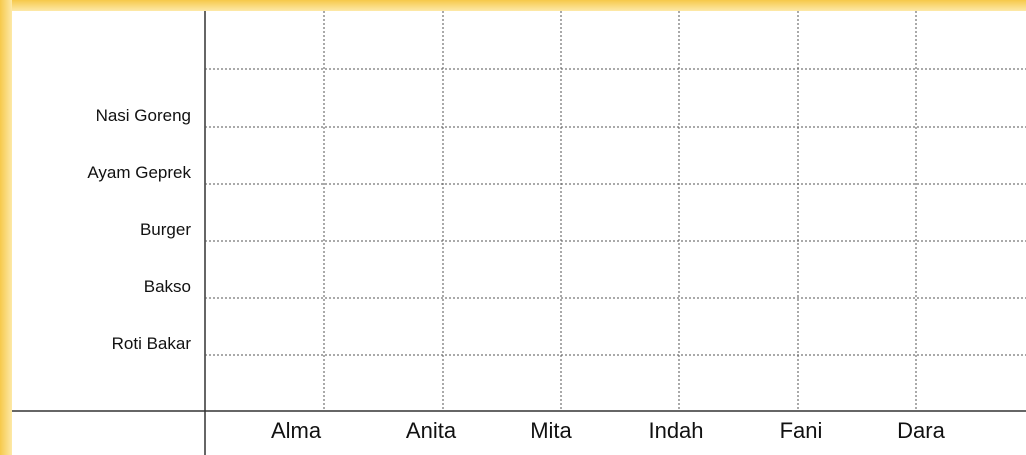  What do you see at coordinates (921, 430) in the screenshot?
I see `column-label: Dara` at bounding box center [921, 430].